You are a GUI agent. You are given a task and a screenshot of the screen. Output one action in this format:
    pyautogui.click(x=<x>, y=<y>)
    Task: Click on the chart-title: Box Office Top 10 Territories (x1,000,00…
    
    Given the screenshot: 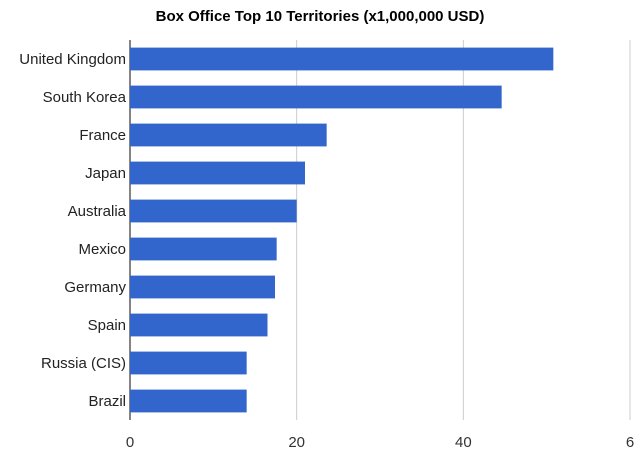 What is the action you would take?
    pyautogui.click(x=320, y=16)
    